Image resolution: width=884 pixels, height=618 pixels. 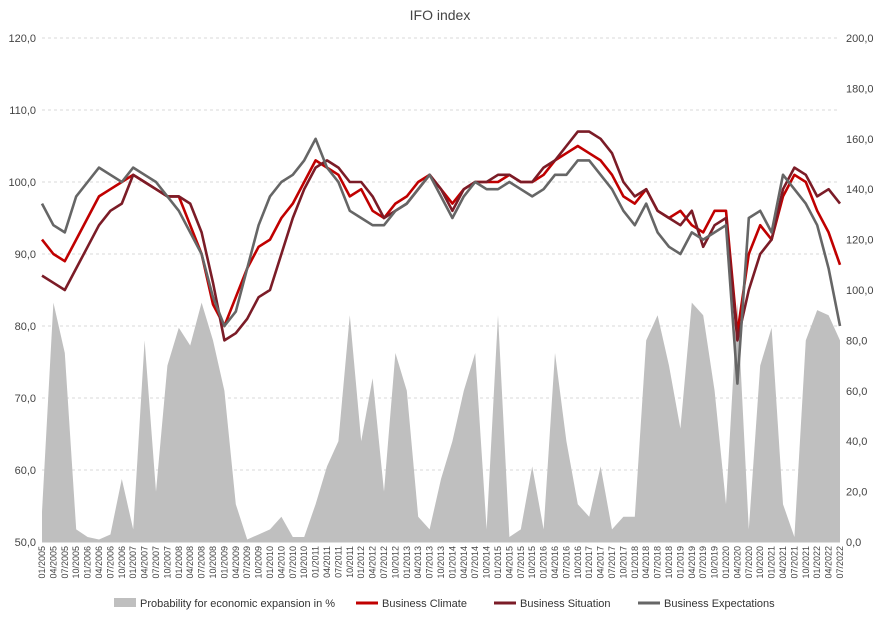 I want to click on x-tick-label: 10/2010, so click(x=304, y=562).